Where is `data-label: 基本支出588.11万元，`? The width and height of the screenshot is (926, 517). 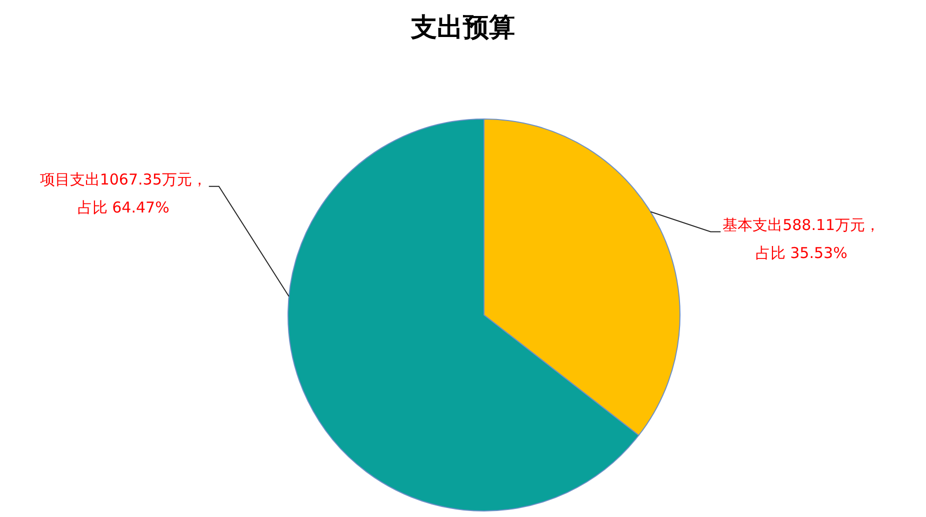 data-label: 基本支出588.11万元， is located at coordinates (801, 225).